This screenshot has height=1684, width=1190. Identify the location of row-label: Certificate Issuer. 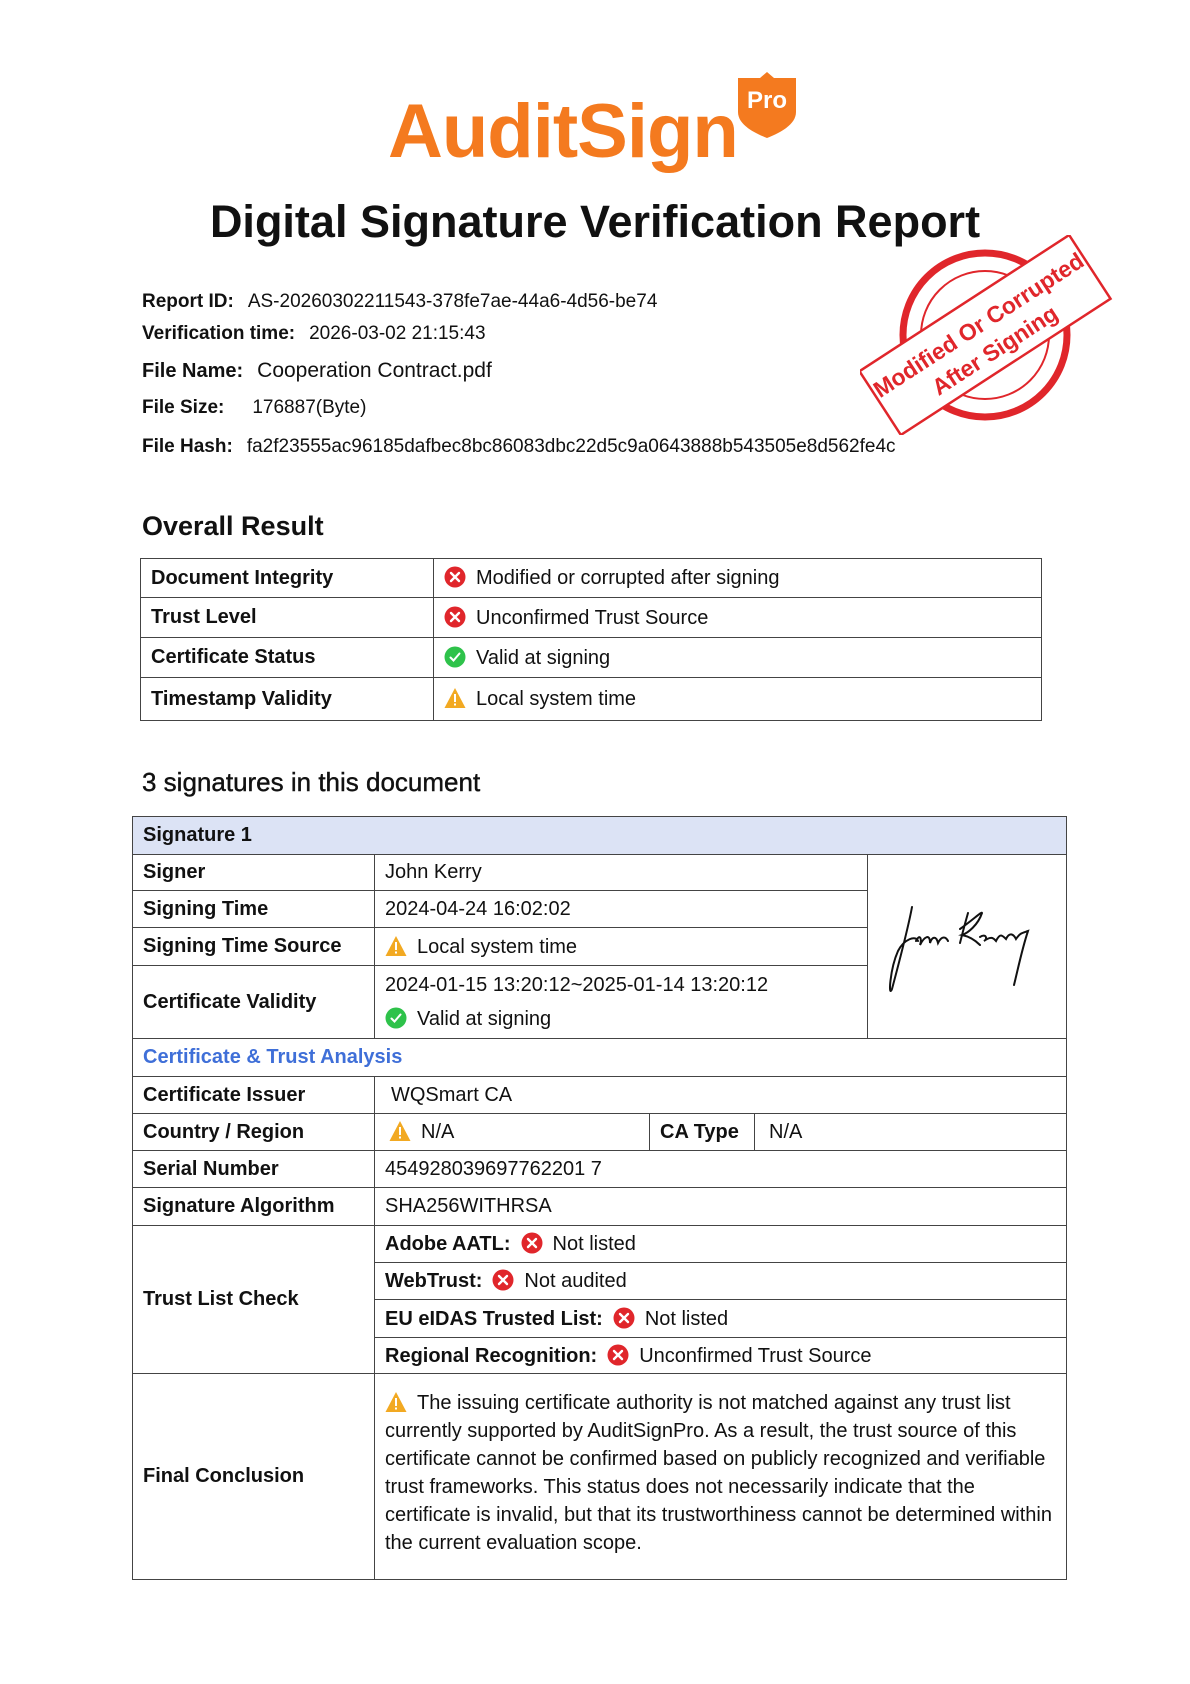
(253, 1095).